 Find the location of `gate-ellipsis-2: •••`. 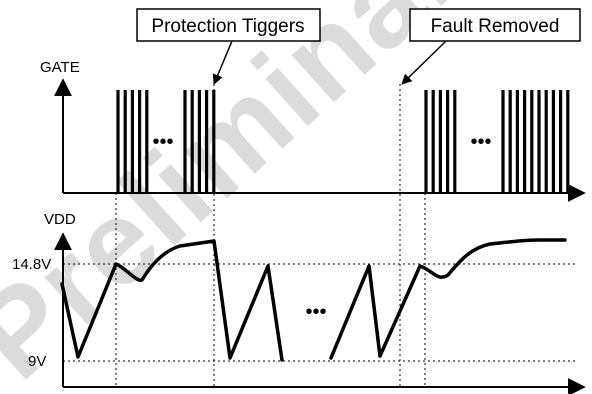

gate-ellipsis-2: ••• is located at coordinates (480, 142).